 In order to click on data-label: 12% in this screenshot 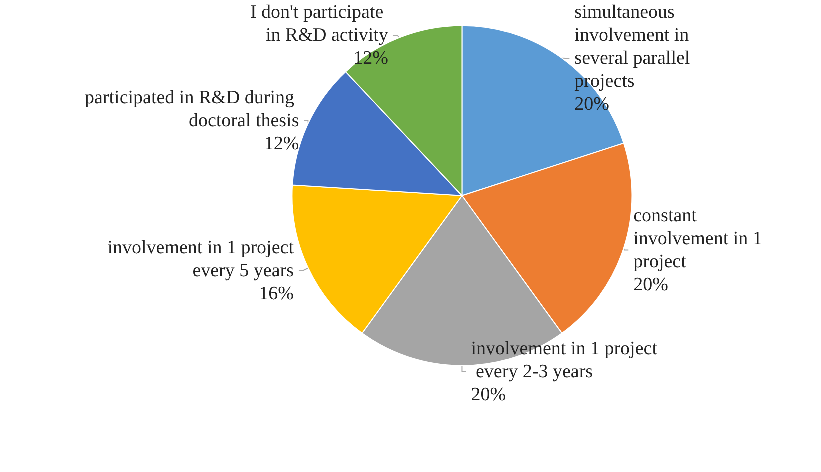, I will do `click(282, 143)`.